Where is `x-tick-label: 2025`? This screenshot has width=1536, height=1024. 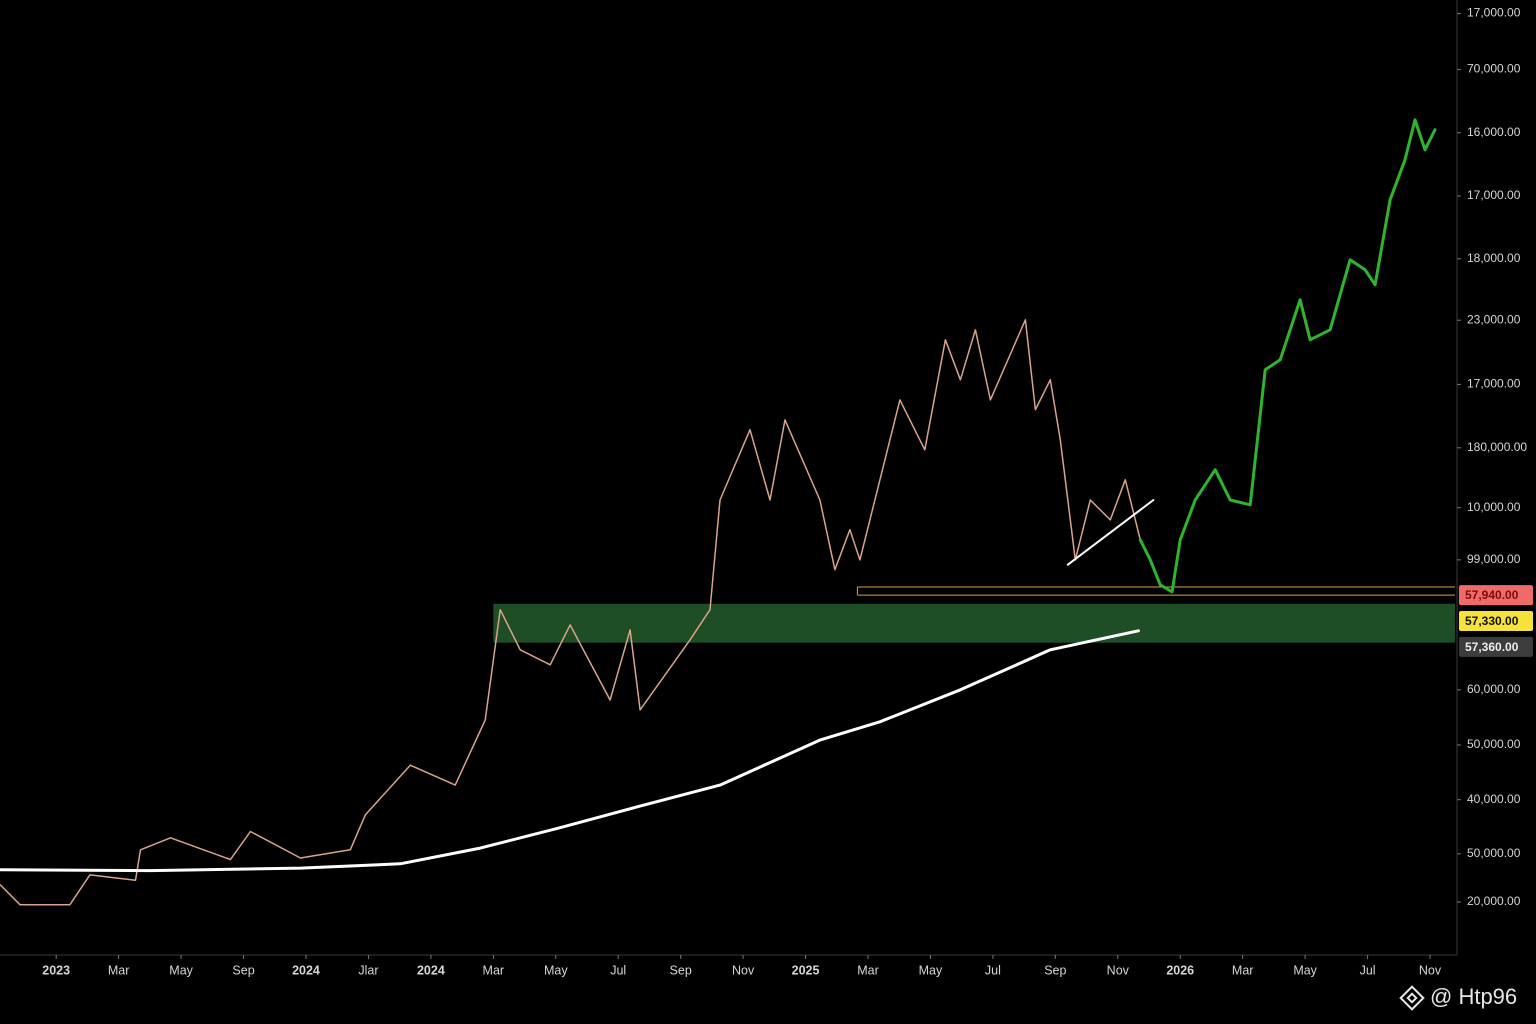
x-tick-label: 2025 is located at coordinates (806, 970).